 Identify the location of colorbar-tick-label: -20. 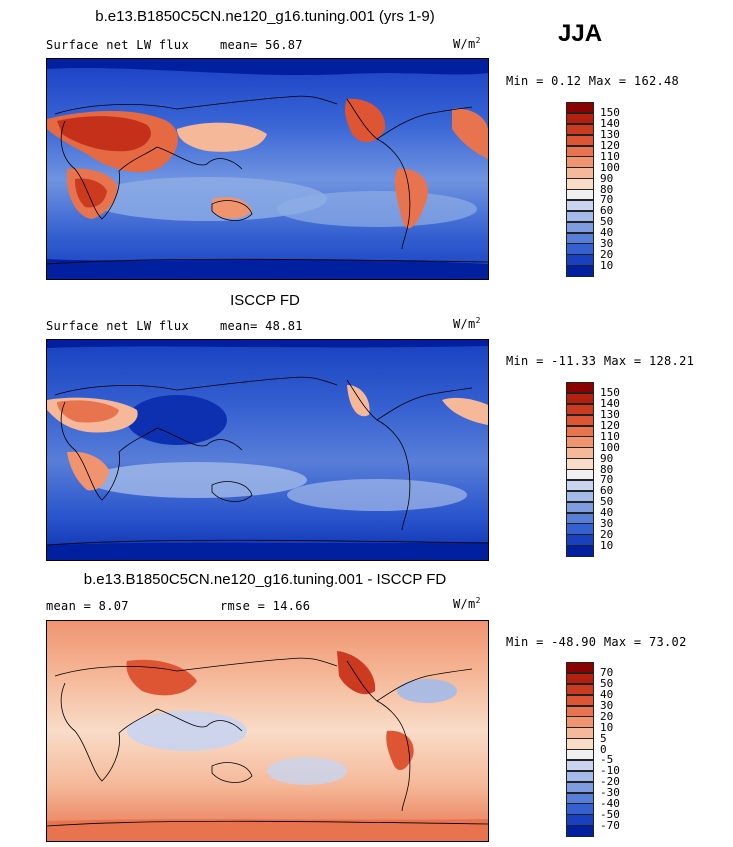
(610, 782).